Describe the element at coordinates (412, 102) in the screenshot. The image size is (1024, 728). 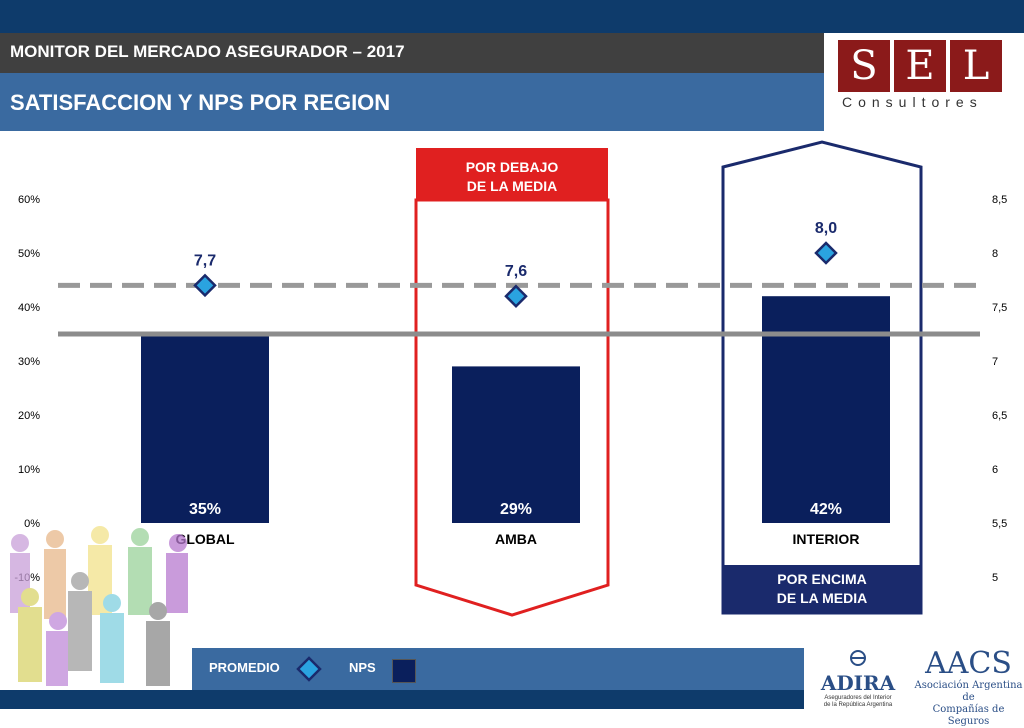
I see `title-band: SATISFACCION Y NPS POR REGION` at that location.